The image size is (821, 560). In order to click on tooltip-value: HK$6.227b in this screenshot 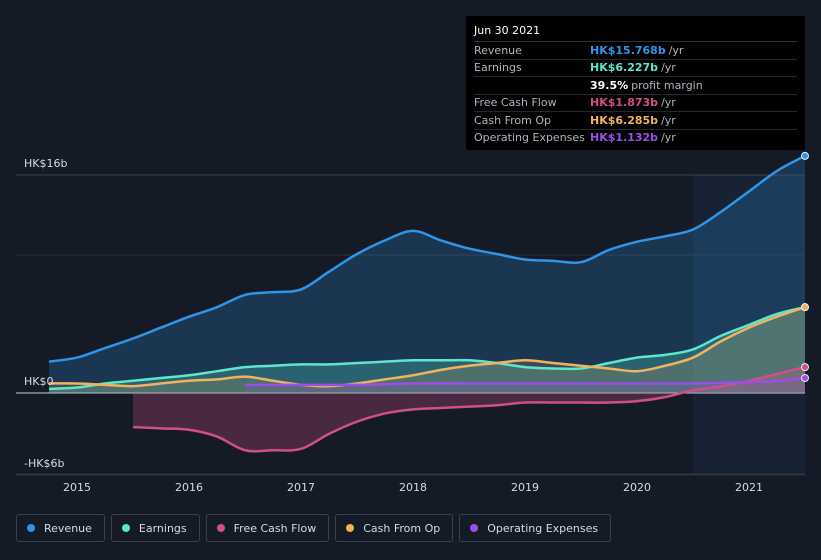, I will do `click(624, 68)`.